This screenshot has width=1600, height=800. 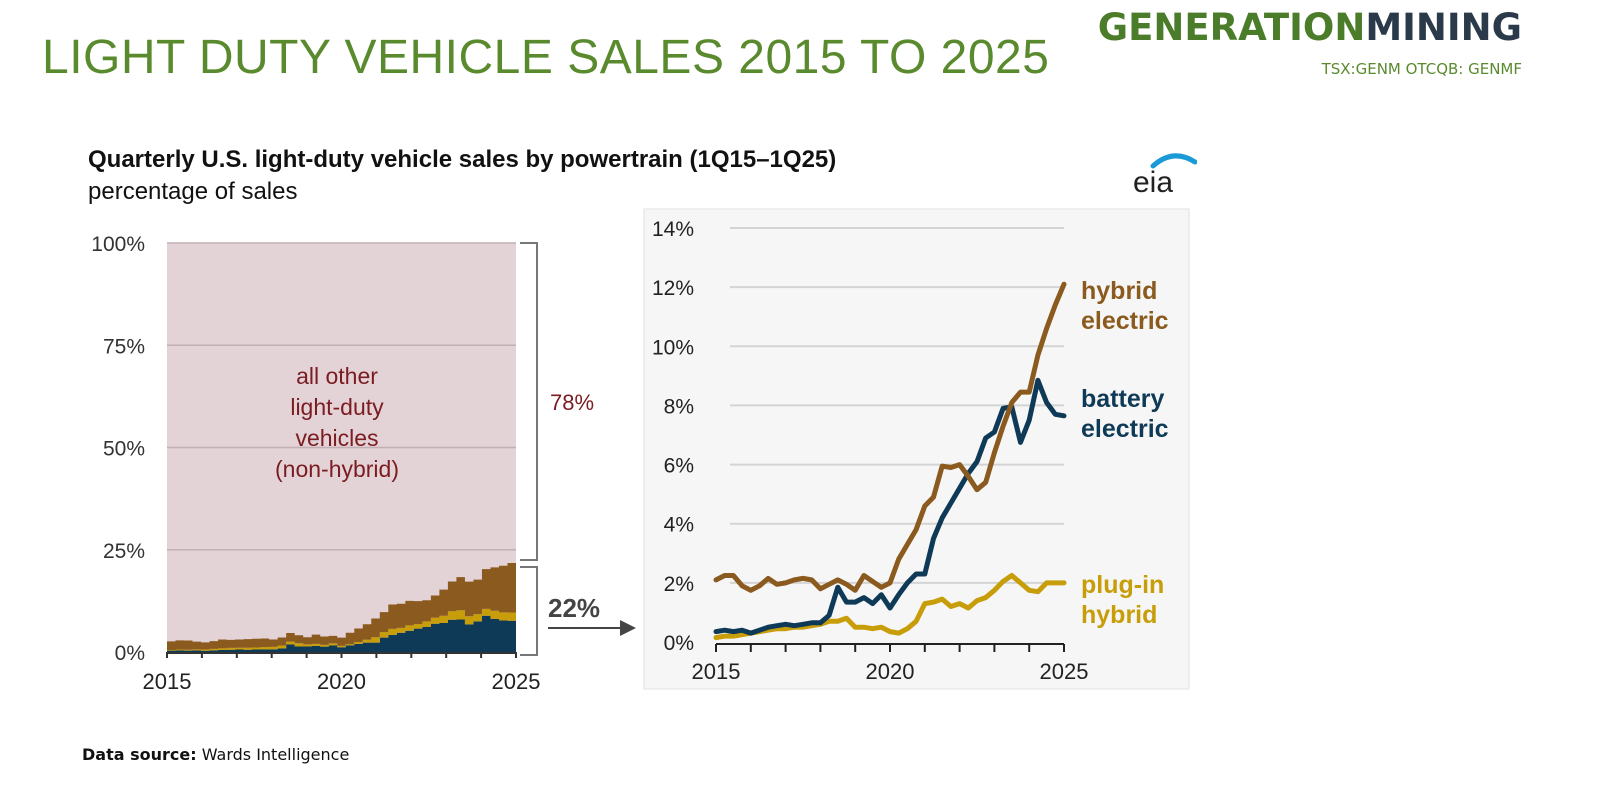 I want to click on right-gridlines, so click(x=897, y=405).